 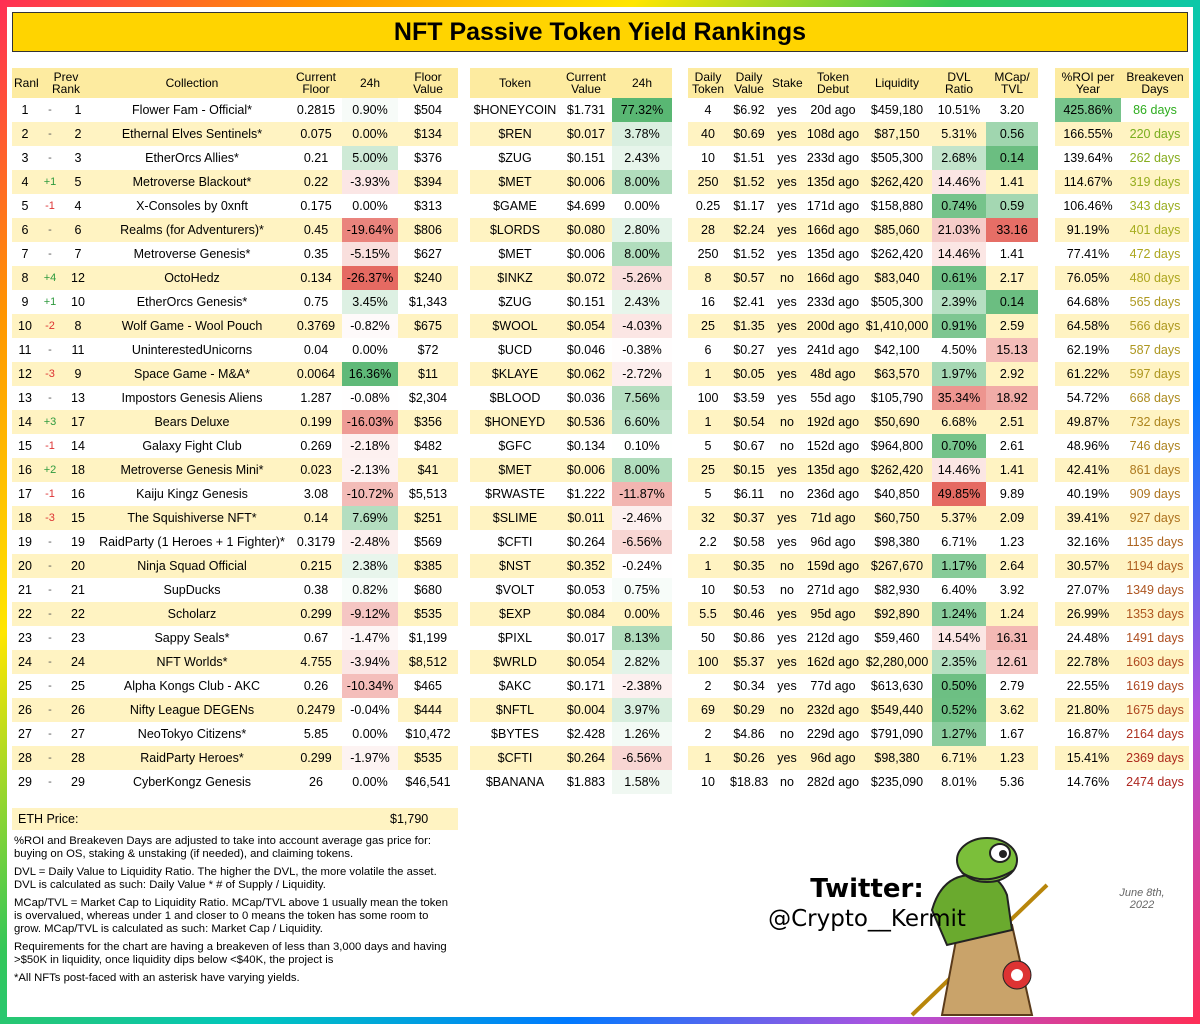 What do you see at coordinates (1122, 422) in the screenshot?
I see `table-row: 49.87% 732 days` at bounding box center [1122, 422].